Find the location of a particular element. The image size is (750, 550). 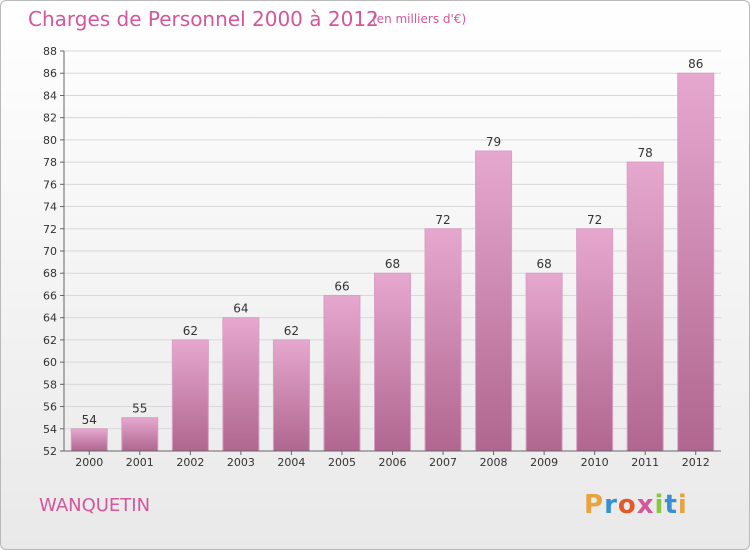

data-label: 78 is located at coordinates (645, 153).